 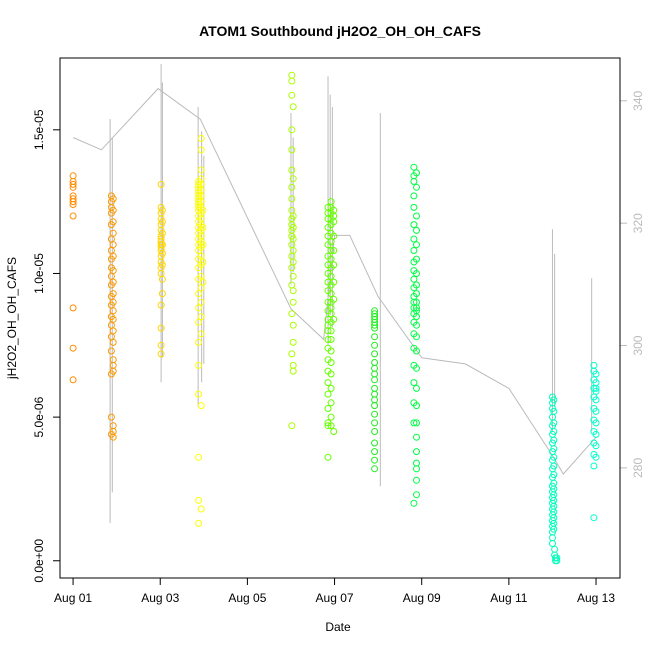 What do you see at coordinates (12, 318) in the screenshot?
I see `y-axis-label: jH2O2_OH_OH_CAFS` at bounding box center [12, 318].